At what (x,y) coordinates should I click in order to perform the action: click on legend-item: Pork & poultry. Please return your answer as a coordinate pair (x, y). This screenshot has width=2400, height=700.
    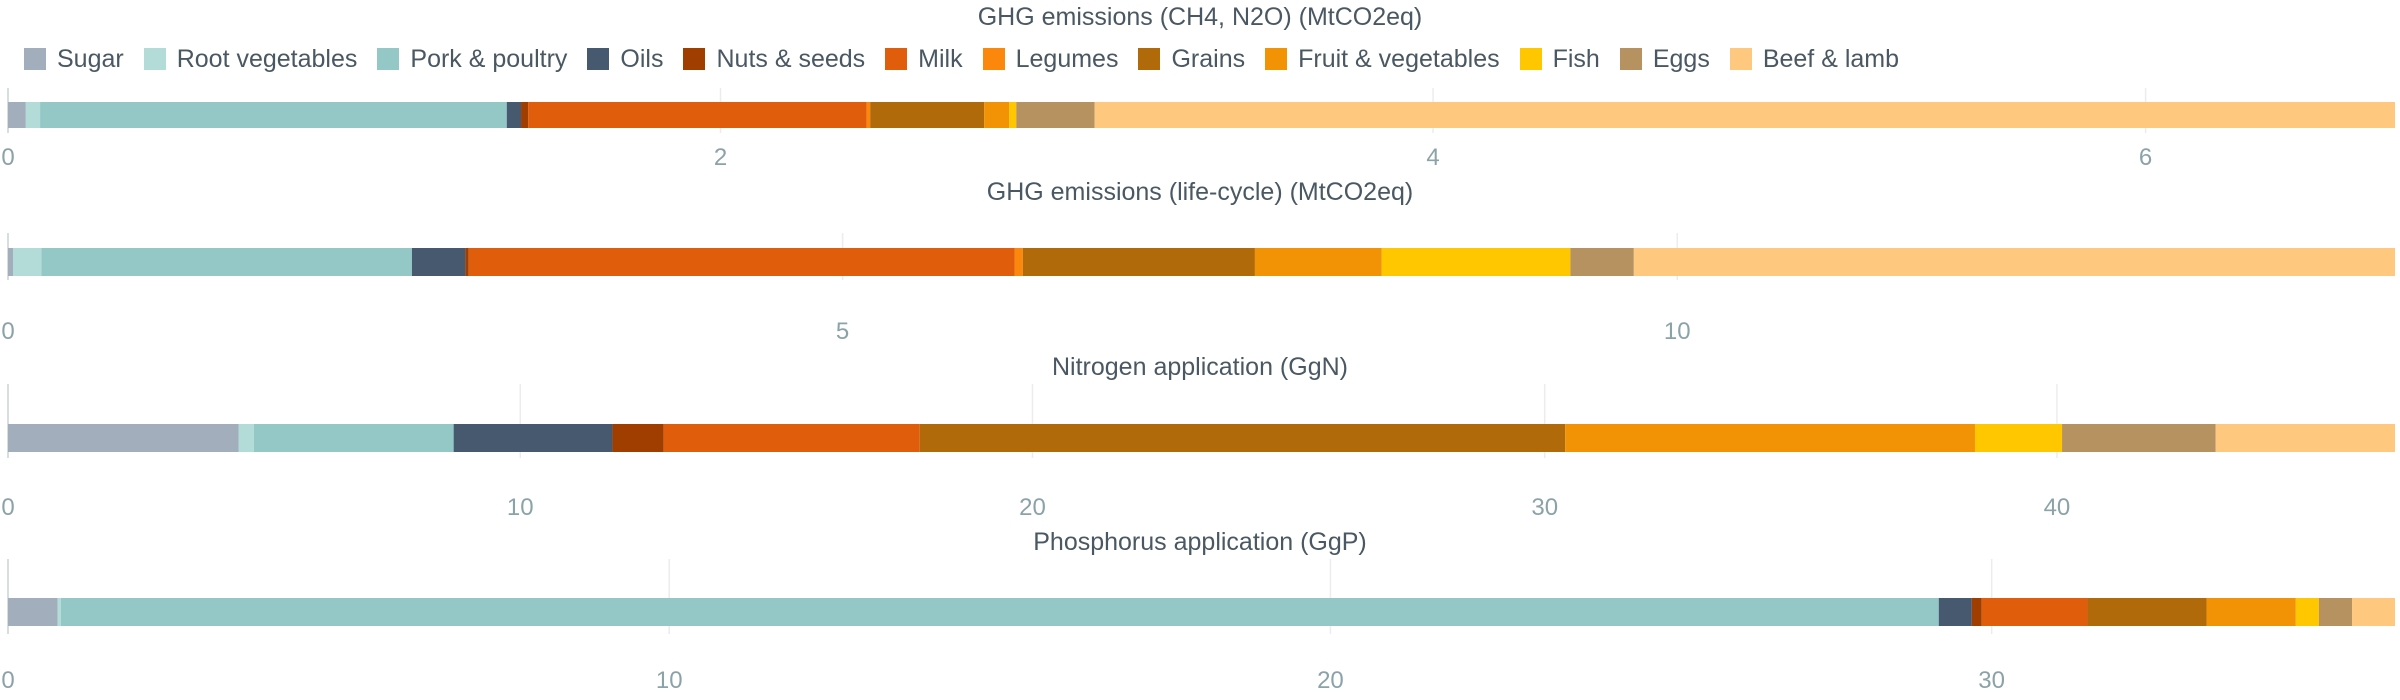
    Looking at the image, I should click on (472, 59).